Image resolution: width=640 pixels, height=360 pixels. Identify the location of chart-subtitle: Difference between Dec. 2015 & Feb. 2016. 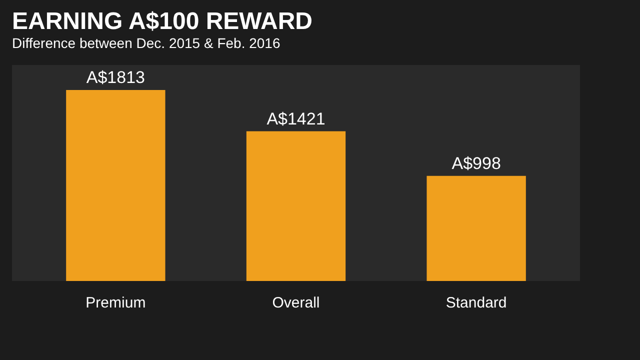
(146, 43).